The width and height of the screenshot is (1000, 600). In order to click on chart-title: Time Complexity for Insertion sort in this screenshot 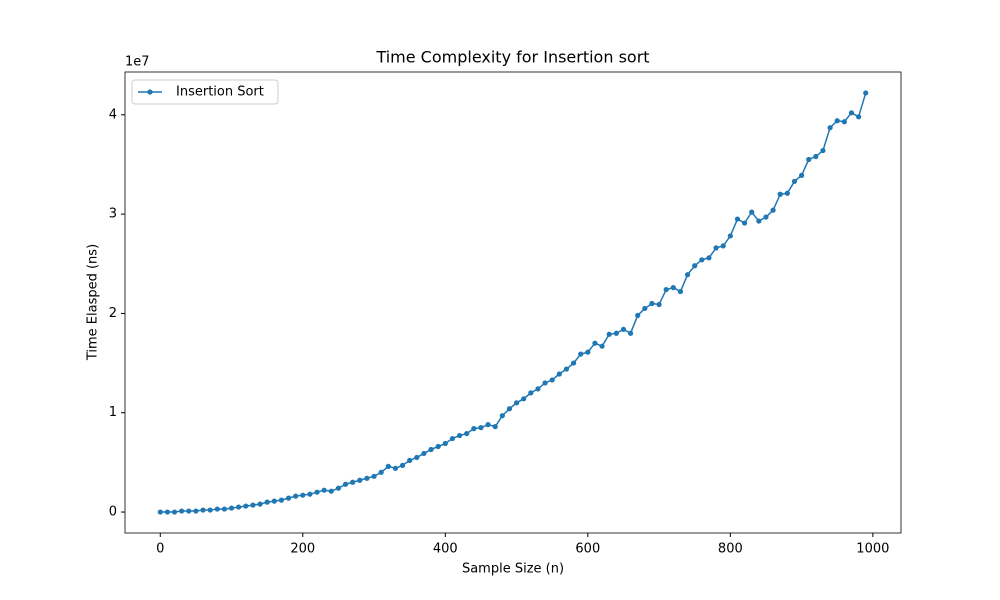, I will do `click(512, 57)`.